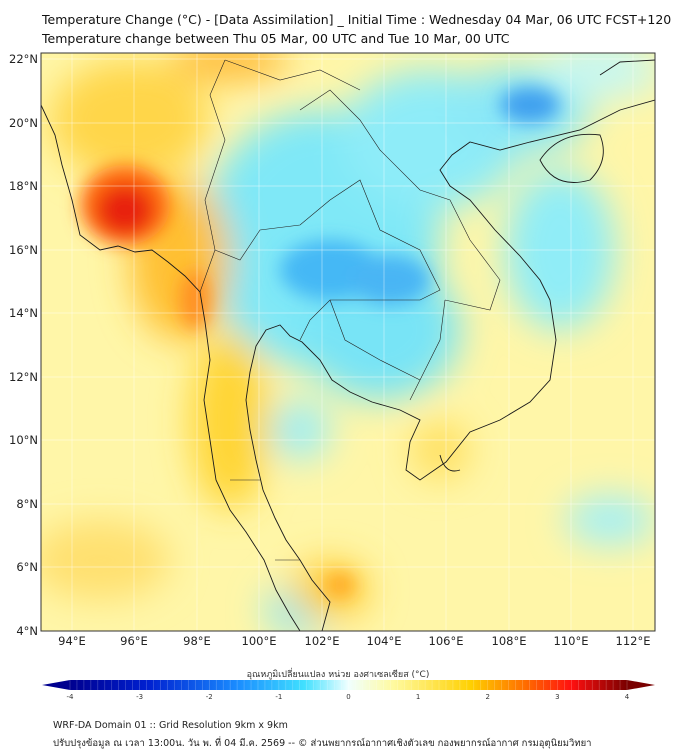 Image resolution: width=676 pixels, height=756 pixels. I want to click on lat-label: 12°N, so click(23, 377).